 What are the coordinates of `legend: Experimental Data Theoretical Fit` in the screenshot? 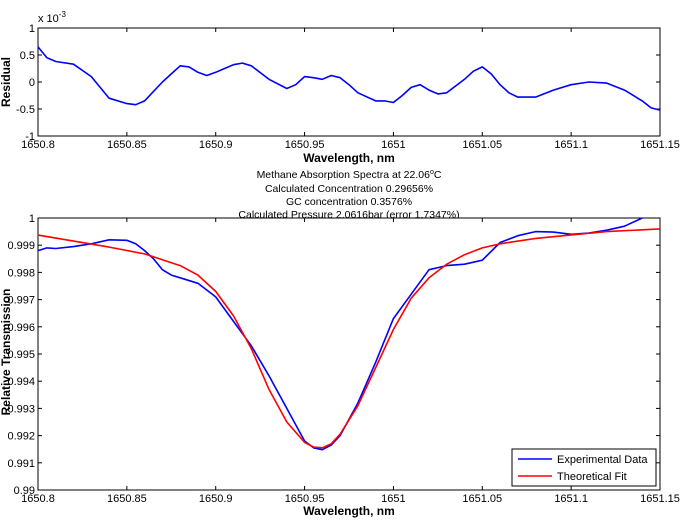 It's located at (584, 467).